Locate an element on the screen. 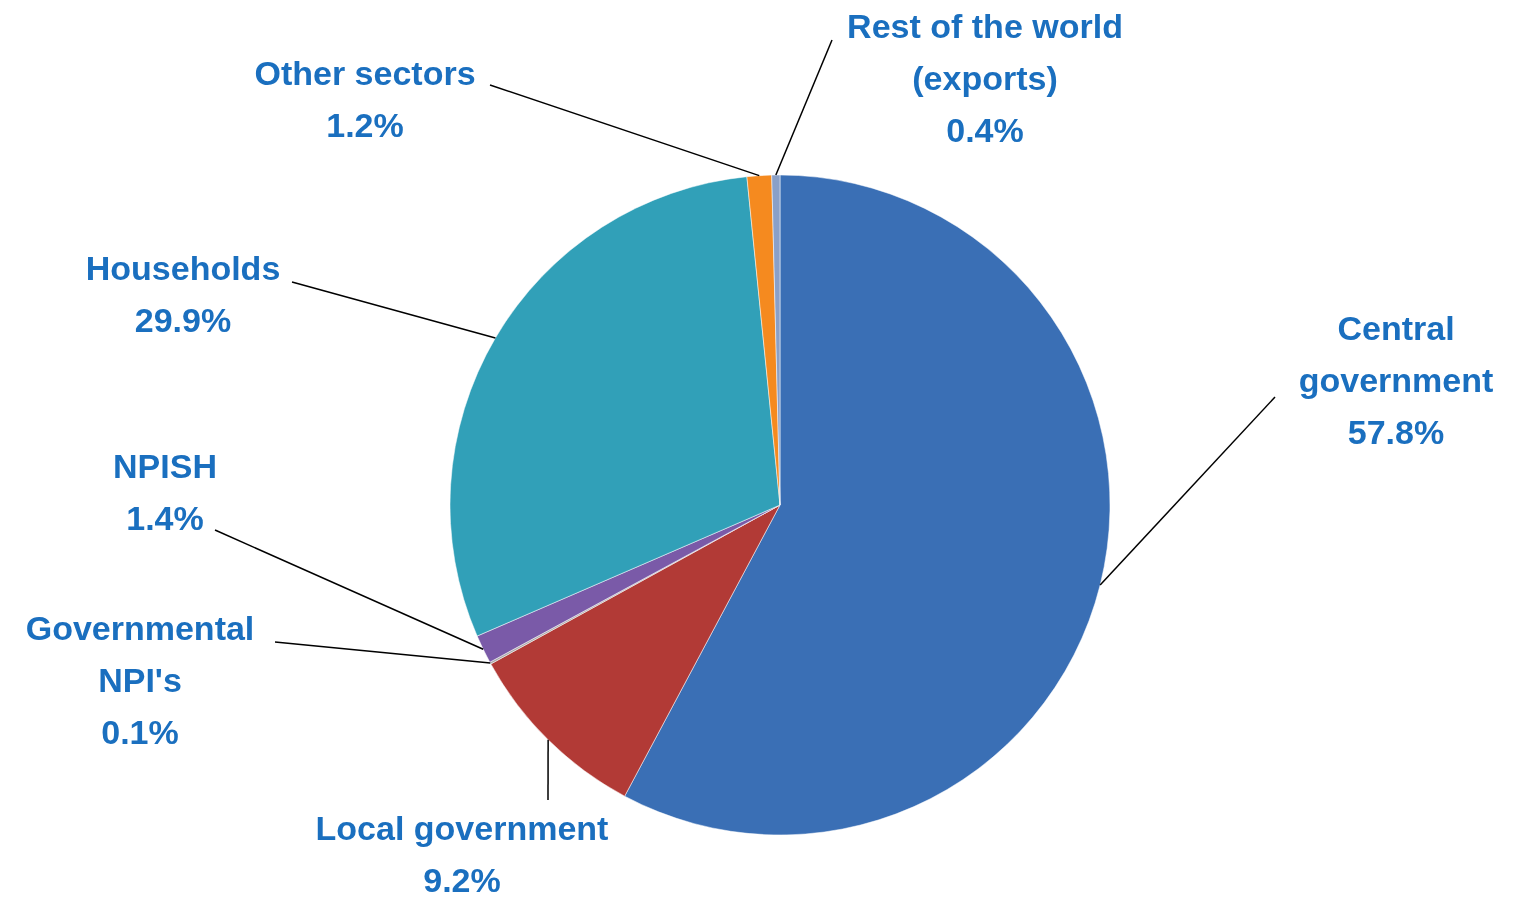 Image resolution: width=1513 pixels, height=898 pixels. data-label: 1.2% is located at coordinates (365, 125).